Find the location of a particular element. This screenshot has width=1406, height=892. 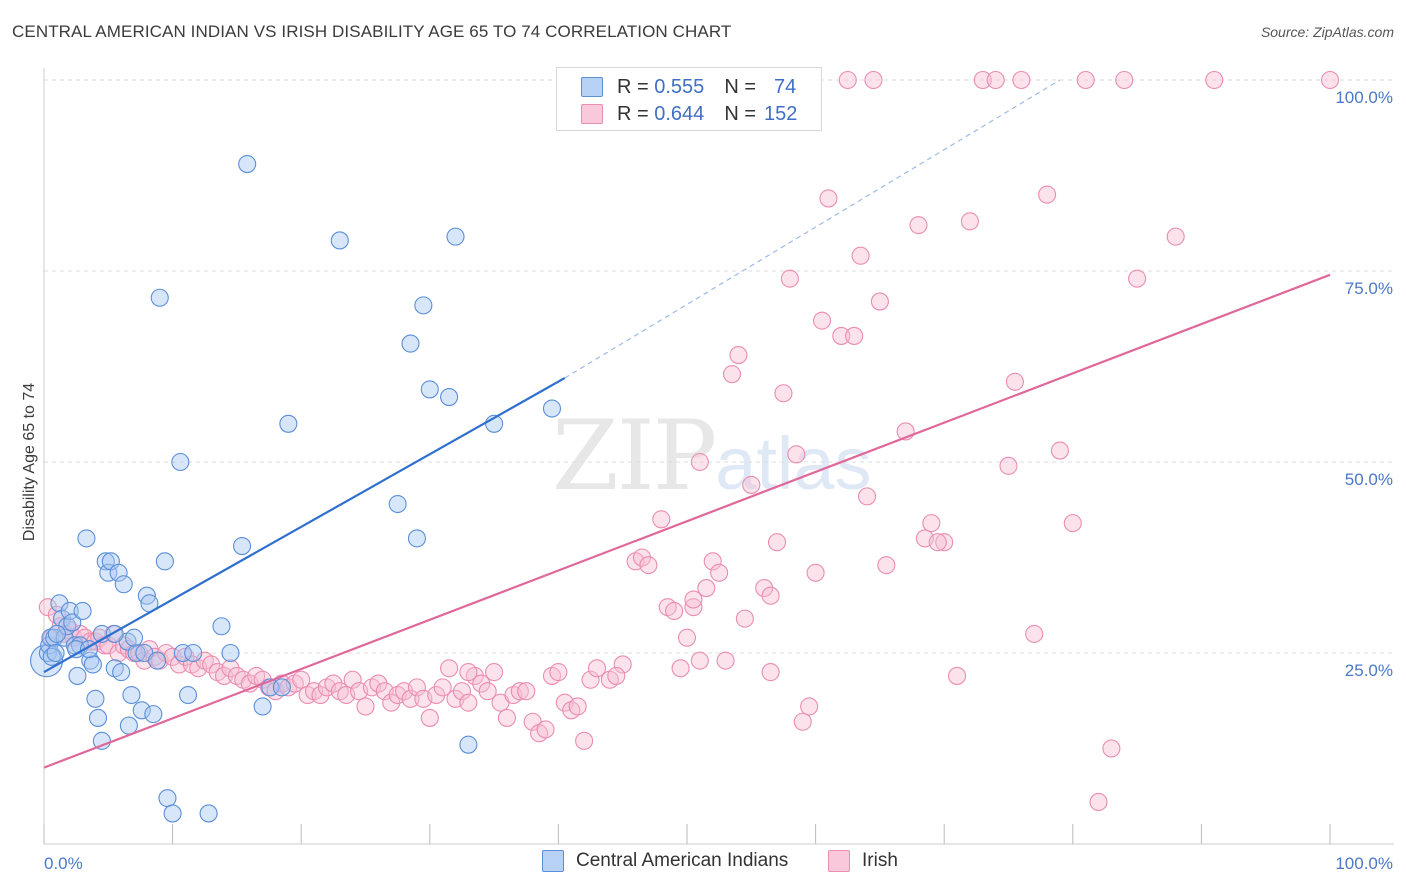

y-tick-label: 75.0% is located at coordinates (1369, 288).